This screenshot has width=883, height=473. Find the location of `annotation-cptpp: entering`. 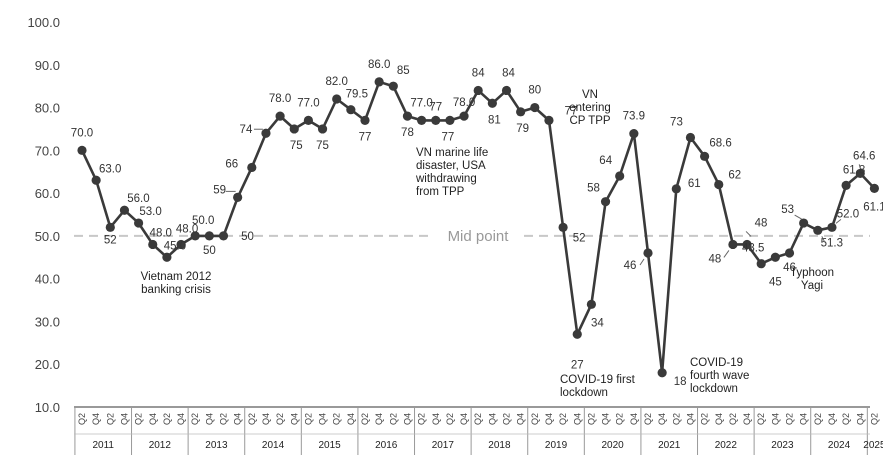

annotation-cptpp: entering is located at coordinates (590, 108).